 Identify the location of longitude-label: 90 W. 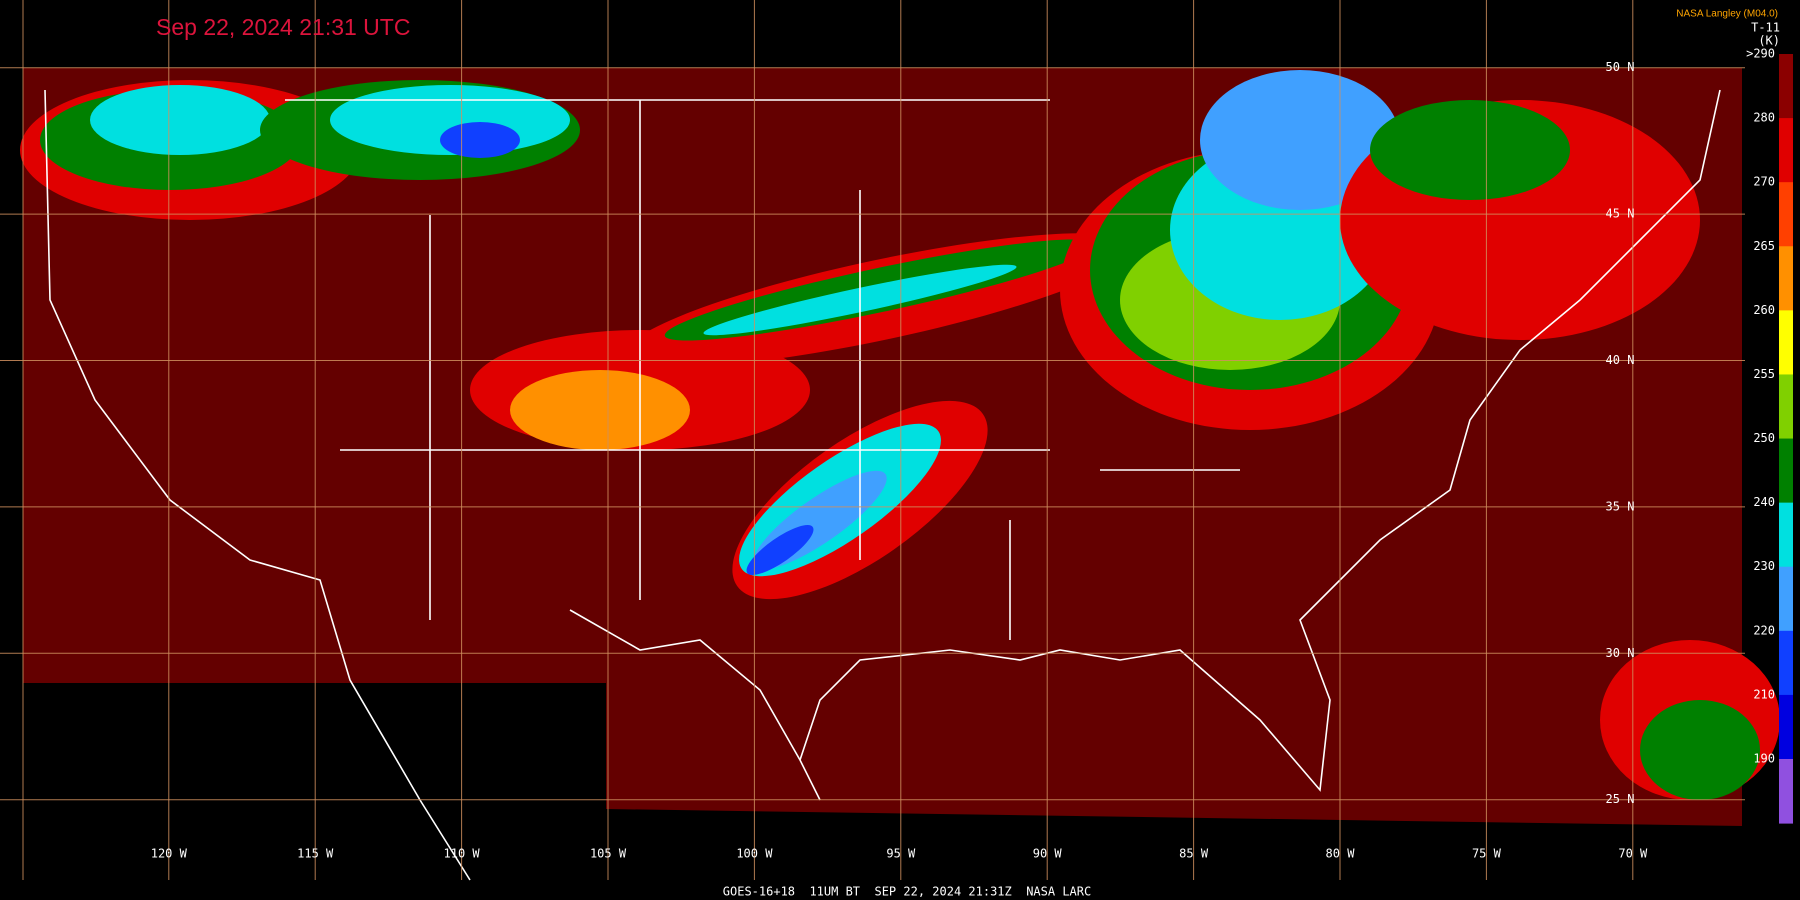
(1048, 854).